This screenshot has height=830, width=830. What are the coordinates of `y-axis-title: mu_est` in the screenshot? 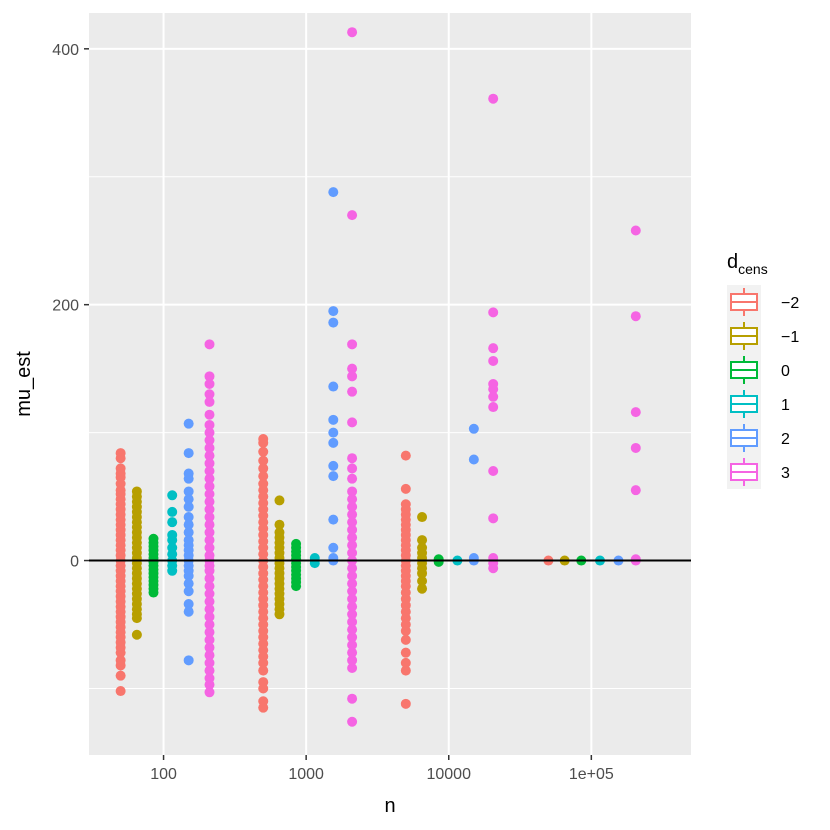 It's located at (24, 384).